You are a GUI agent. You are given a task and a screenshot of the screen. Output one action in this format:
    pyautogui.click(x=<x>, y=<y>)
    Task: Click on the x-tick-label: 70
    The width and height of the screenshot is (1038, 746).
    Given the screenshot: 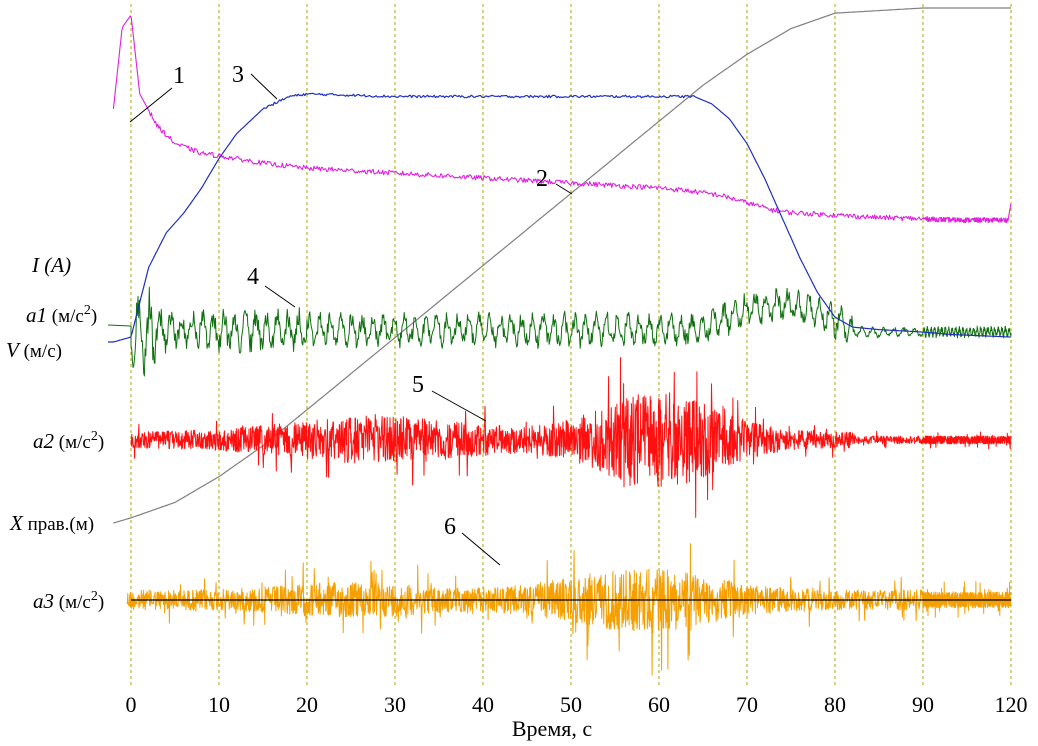 What is the action you would take?
    pyautogui.click(x=747, y=704)
    